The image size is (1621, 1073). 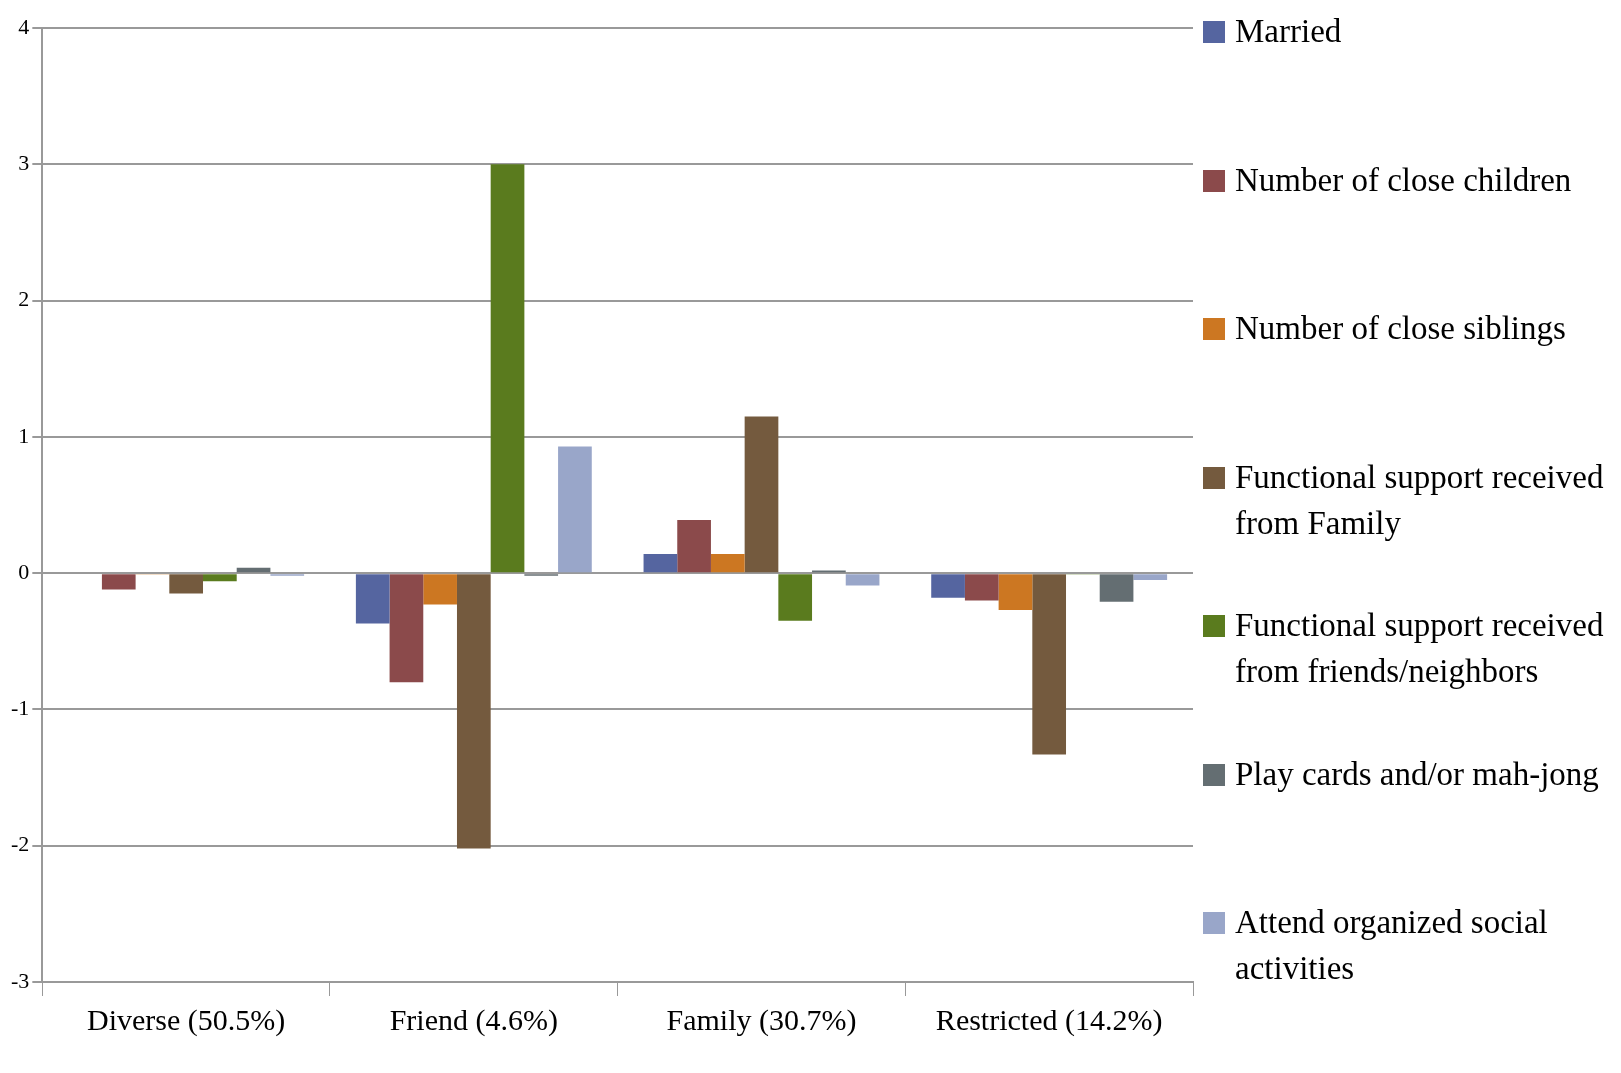 I want to click on legend-label: Number of close siblings, so click(x=1400, y=329).